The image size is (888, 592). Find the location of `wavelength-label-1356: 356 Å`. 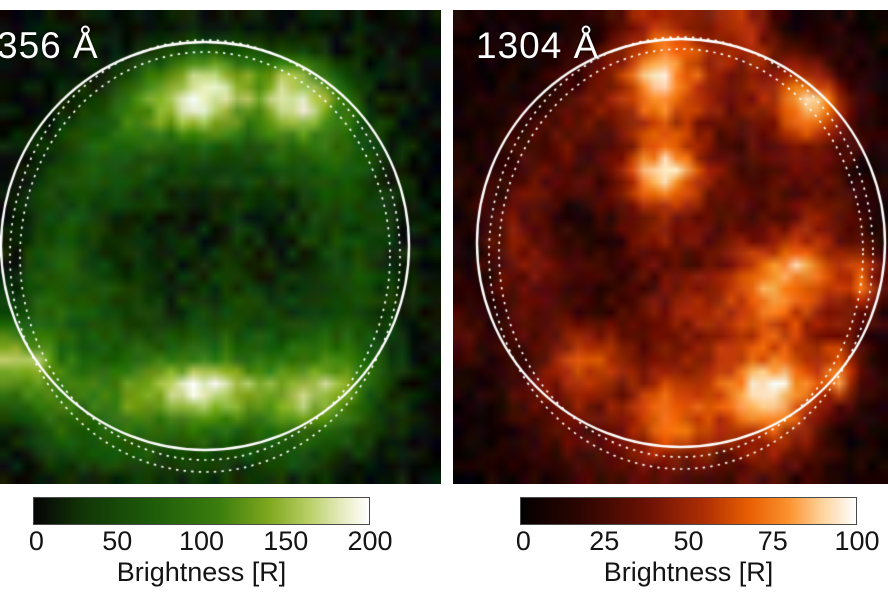

wavelength-label-1356: 356 Å is located at coordinates (49, 45).